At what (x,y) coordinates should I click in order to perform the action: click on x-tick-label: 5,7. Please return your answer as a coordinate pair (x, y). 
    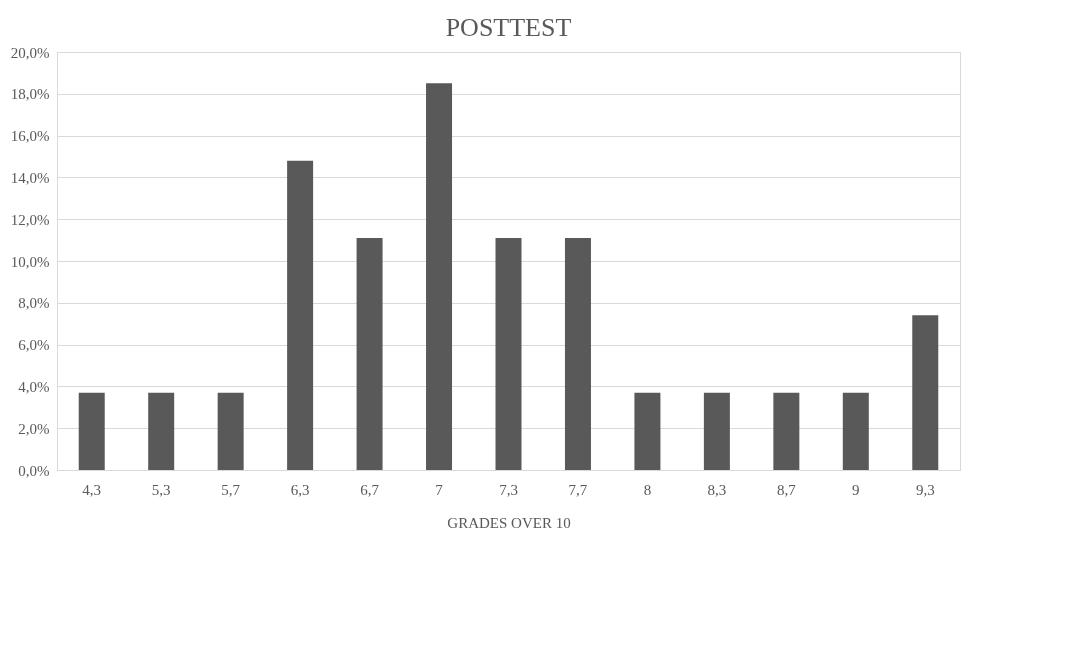
    Looking at the image, I should click on (231, 489).